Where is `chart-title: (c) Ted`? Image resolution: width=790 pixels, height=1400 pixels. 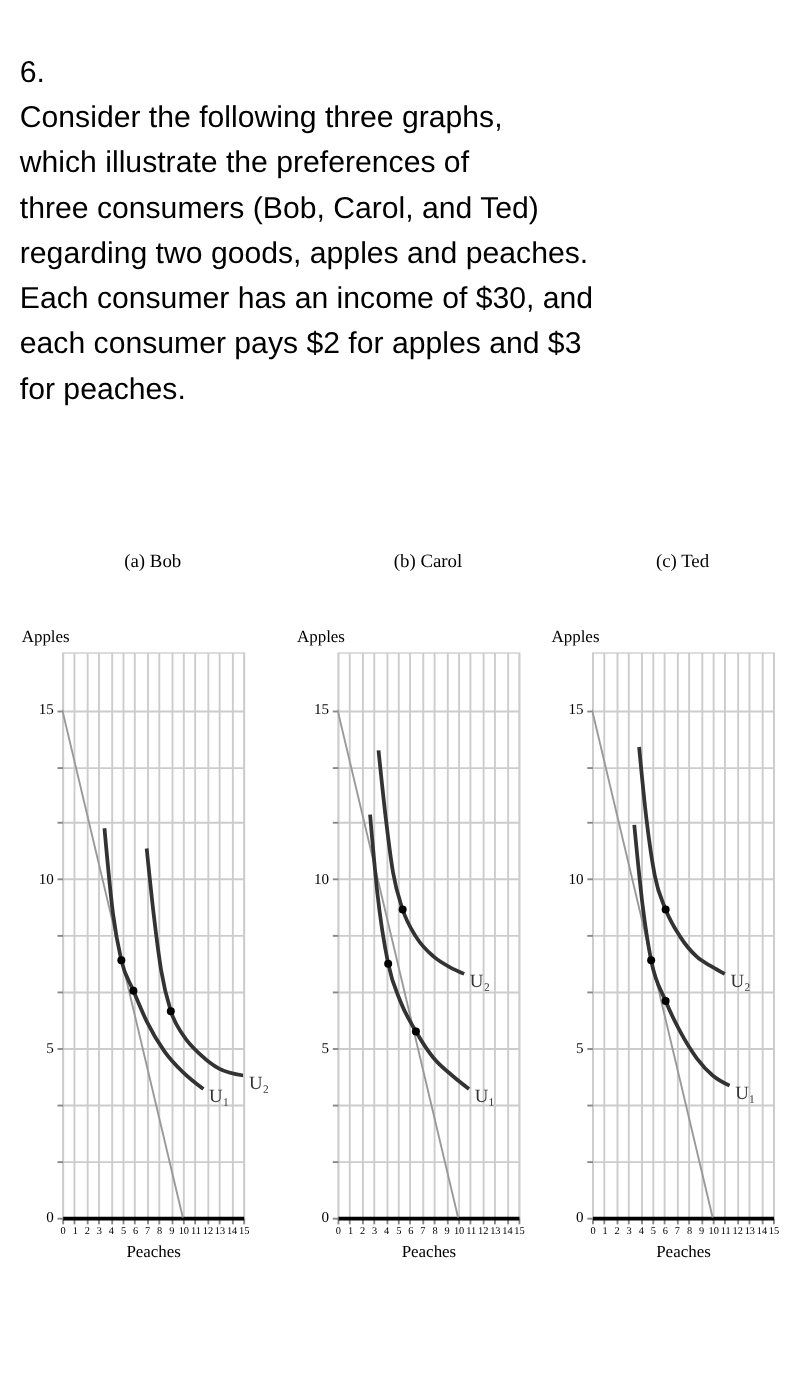 chart-title: (c) Ted is located at coordinates (682, 563).